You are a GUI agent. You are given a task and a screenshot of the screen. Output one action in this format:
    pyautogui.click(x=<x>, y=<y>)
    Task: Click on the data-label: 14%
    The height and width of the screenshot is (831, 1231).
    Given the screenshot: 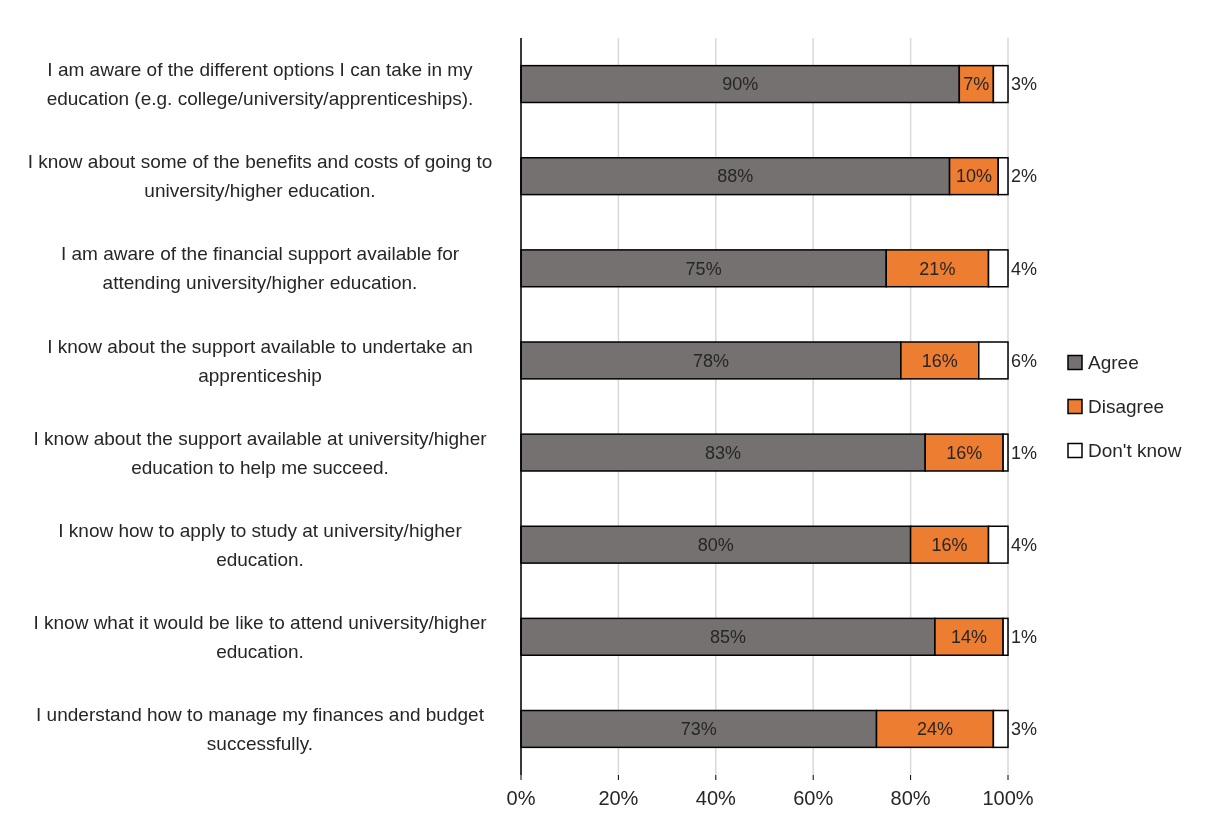 What is the action you would take?
    pyautogui.click(x=969, y=637)
    